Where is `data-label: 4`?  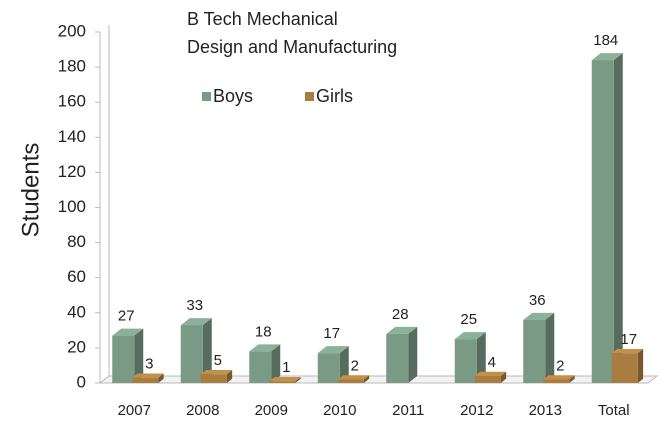 data-label: 4 is located at coordinates (492, 362).